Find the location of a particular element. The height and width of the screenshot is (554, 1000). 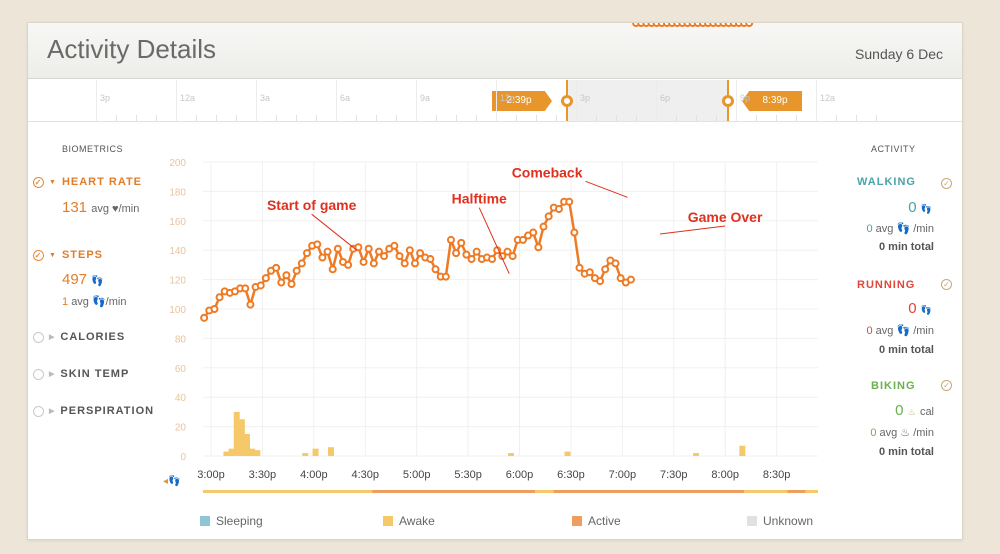

walking-avg: 0 avg 👣 /min is located at coordinates (900, 228).